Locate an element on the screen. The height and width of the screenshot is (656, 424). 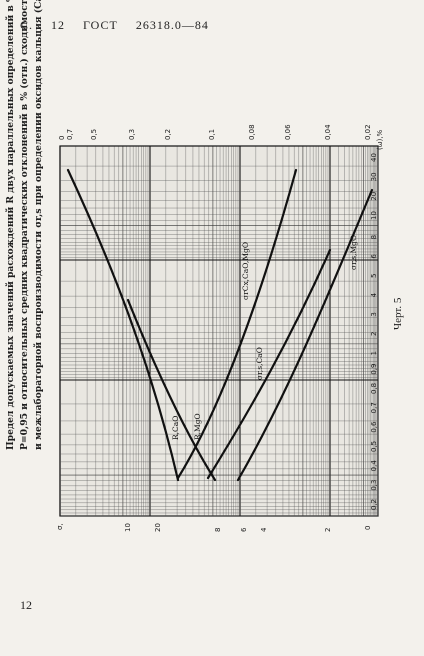
right-axis-ticks: 40 30 20 10 8 6 5 4 3 2 1 0,9 0,8 0,7 0,6 0,5 0,4 0,3 0,2 is located at coordinates (374, 331).